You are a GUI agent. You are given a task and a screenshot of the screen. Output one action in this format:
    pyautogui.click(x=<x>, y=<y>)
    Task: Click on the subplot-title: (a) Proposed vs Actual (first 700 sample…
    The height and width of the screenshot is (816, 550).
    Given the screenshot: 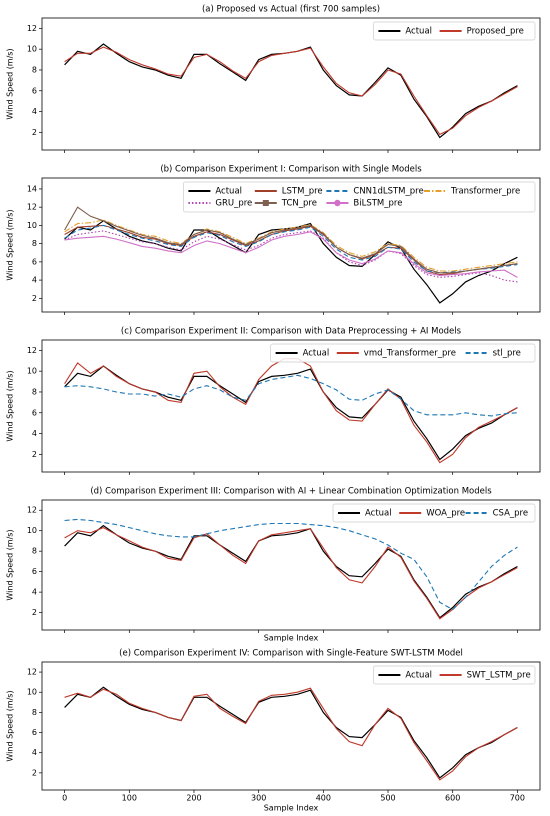 What is the action you would take?
    pyautogui.click(x=291, y=10)
    